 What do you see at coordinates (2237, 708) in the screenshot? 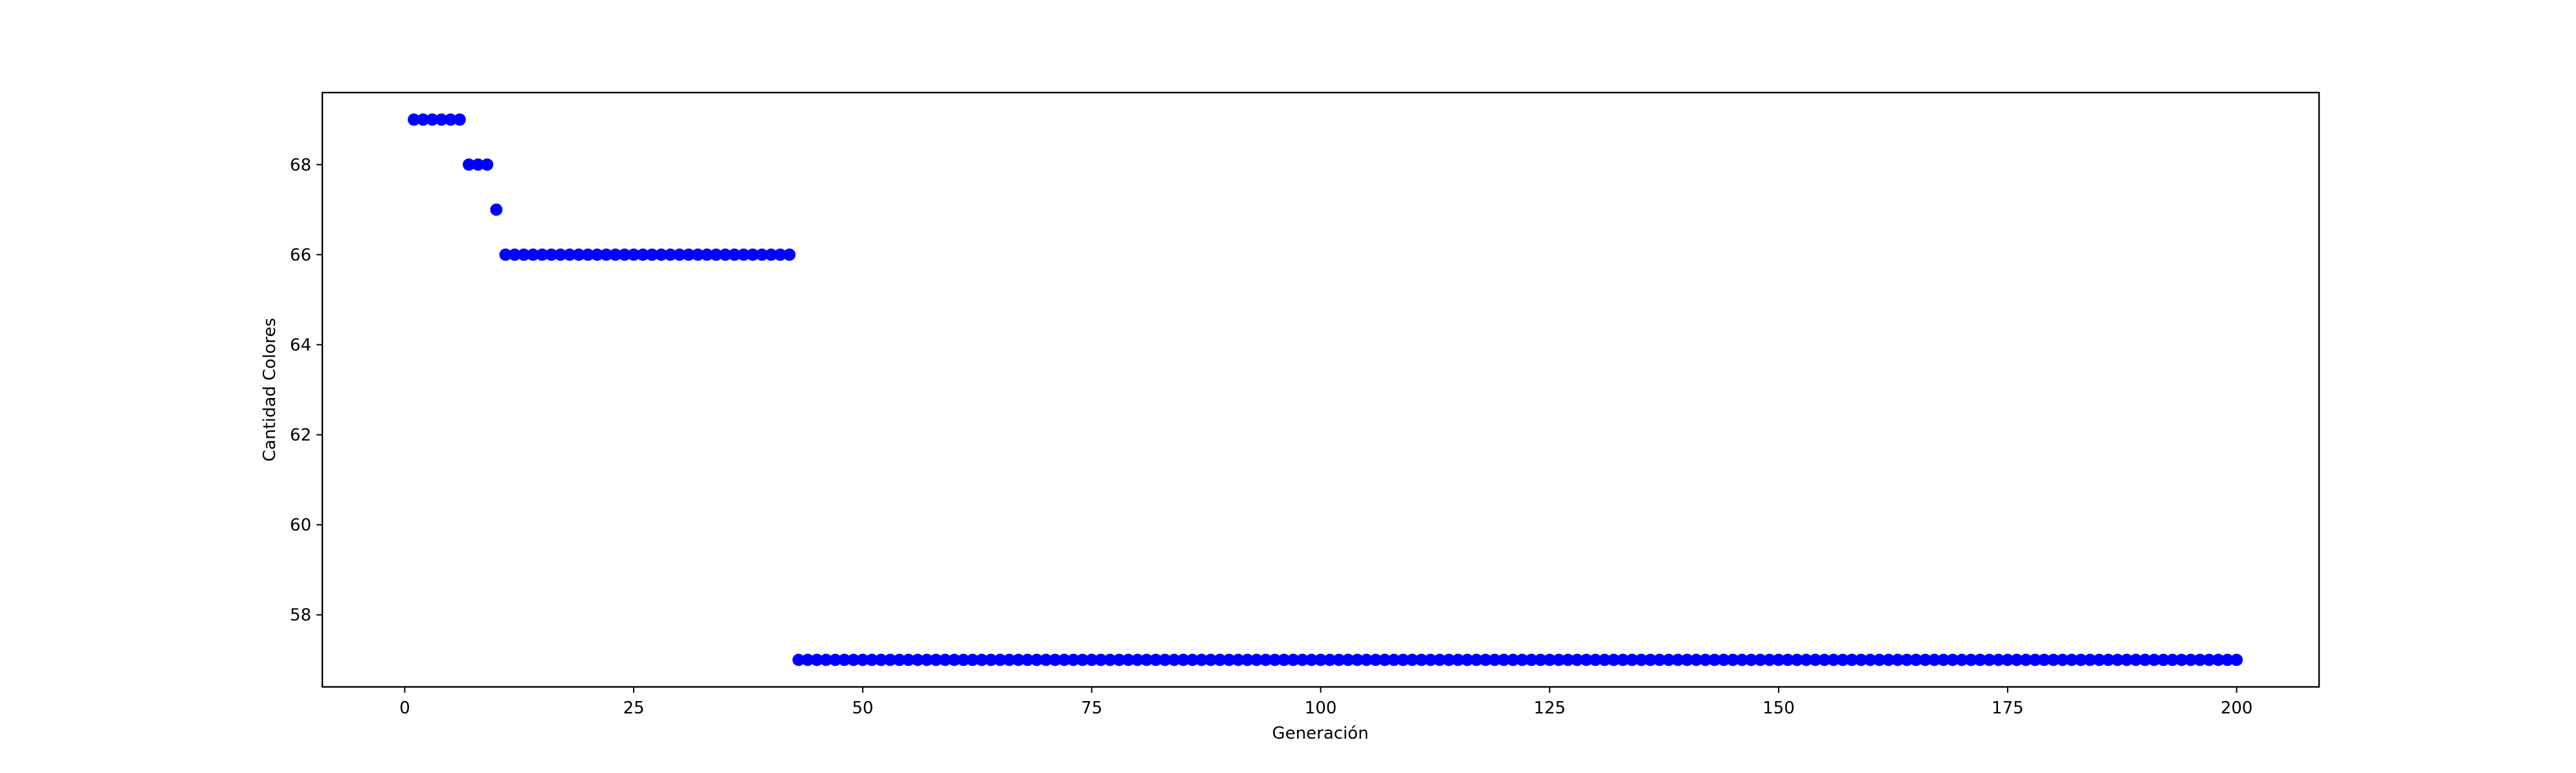
I see `x-tick-label: 200` at bounding box center [2237, 708].